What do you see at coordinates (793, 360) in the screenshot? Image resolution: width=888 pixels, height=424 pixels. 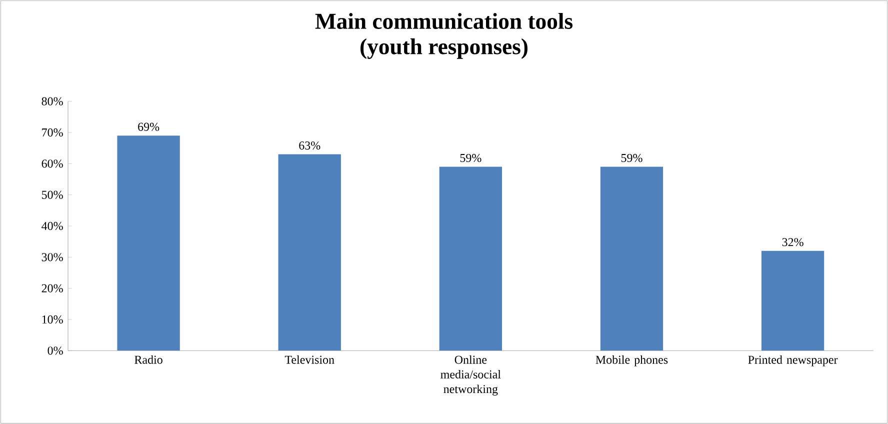 I see `x-tick-label: Printed newspaper` at bounding box center [793, 360].